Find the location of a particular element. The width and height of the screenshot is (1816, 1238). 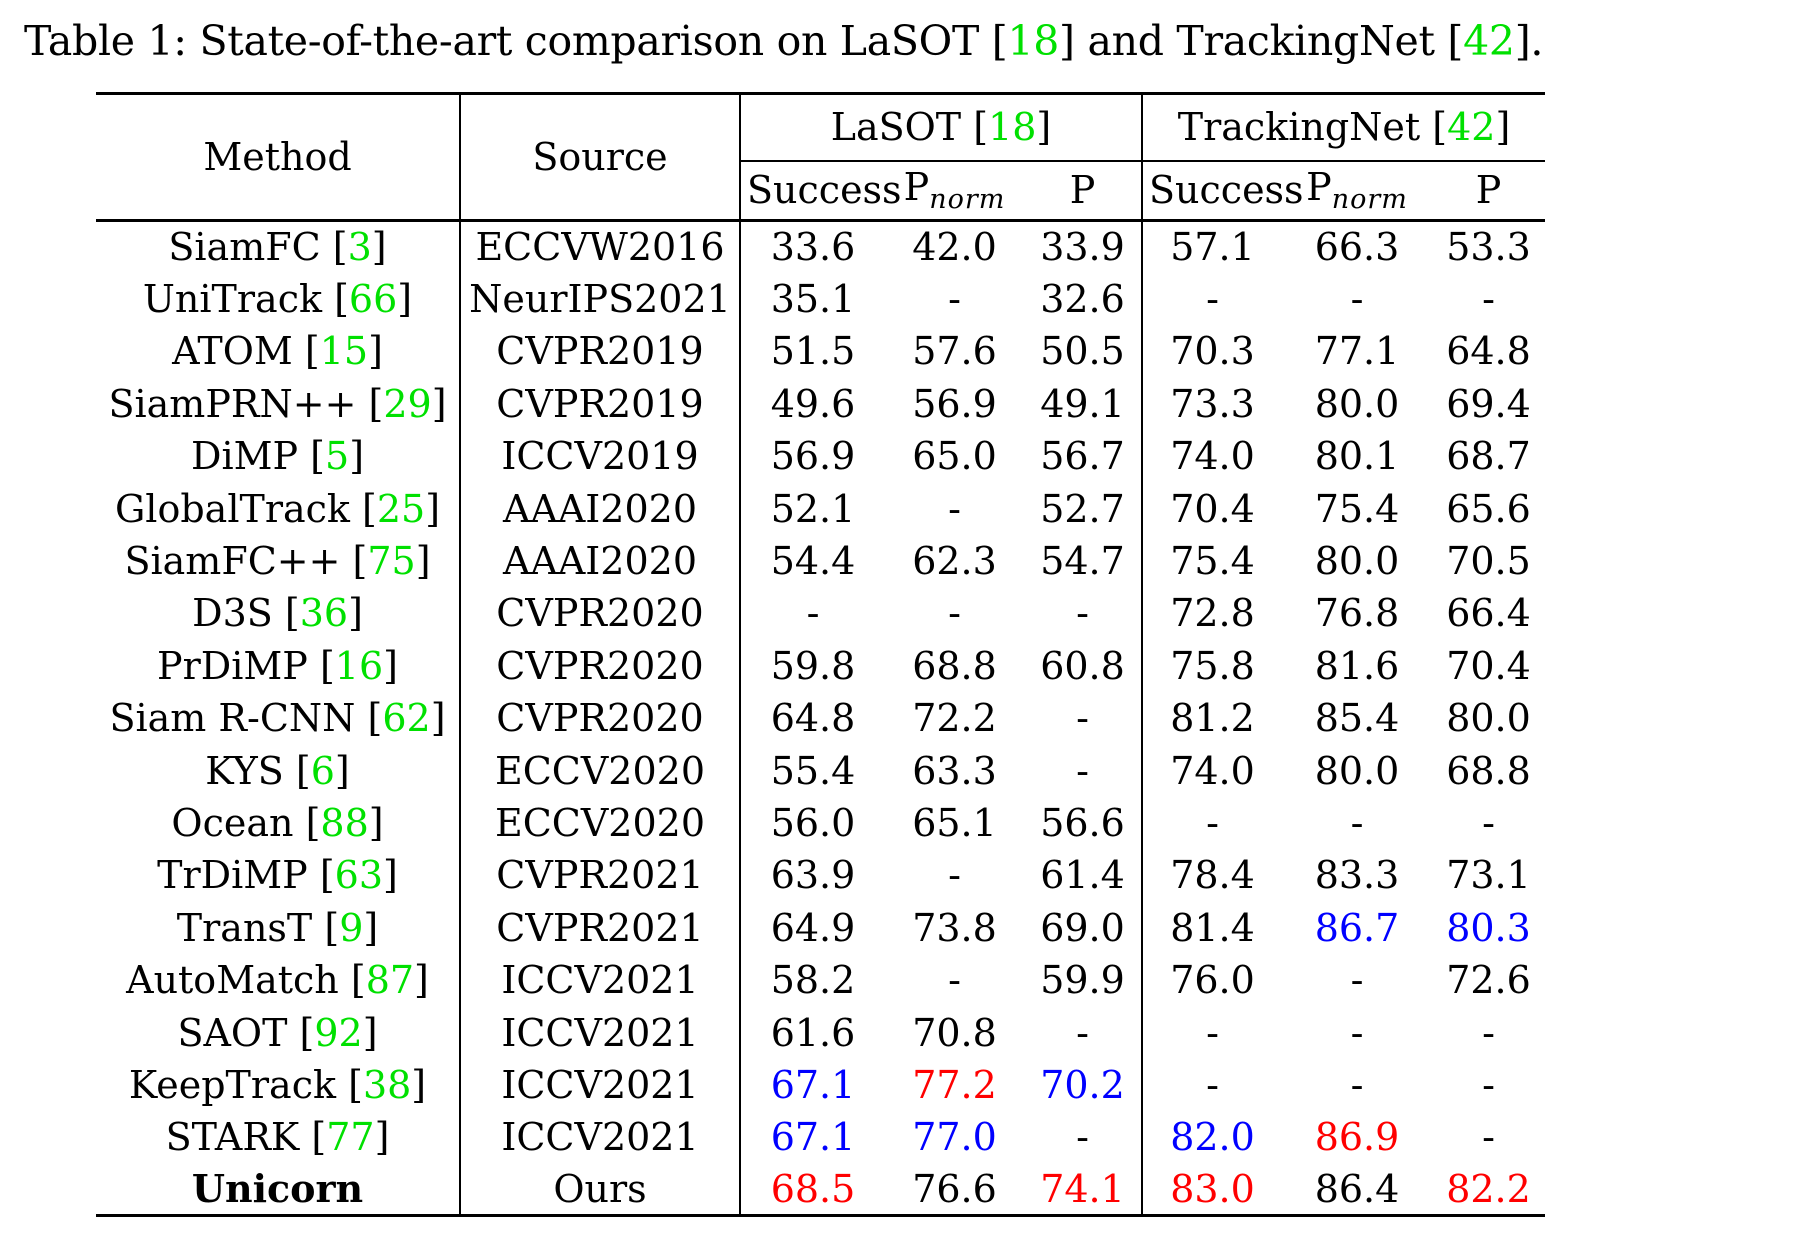

citation-link: 88 is located at coordinates (344, 822).